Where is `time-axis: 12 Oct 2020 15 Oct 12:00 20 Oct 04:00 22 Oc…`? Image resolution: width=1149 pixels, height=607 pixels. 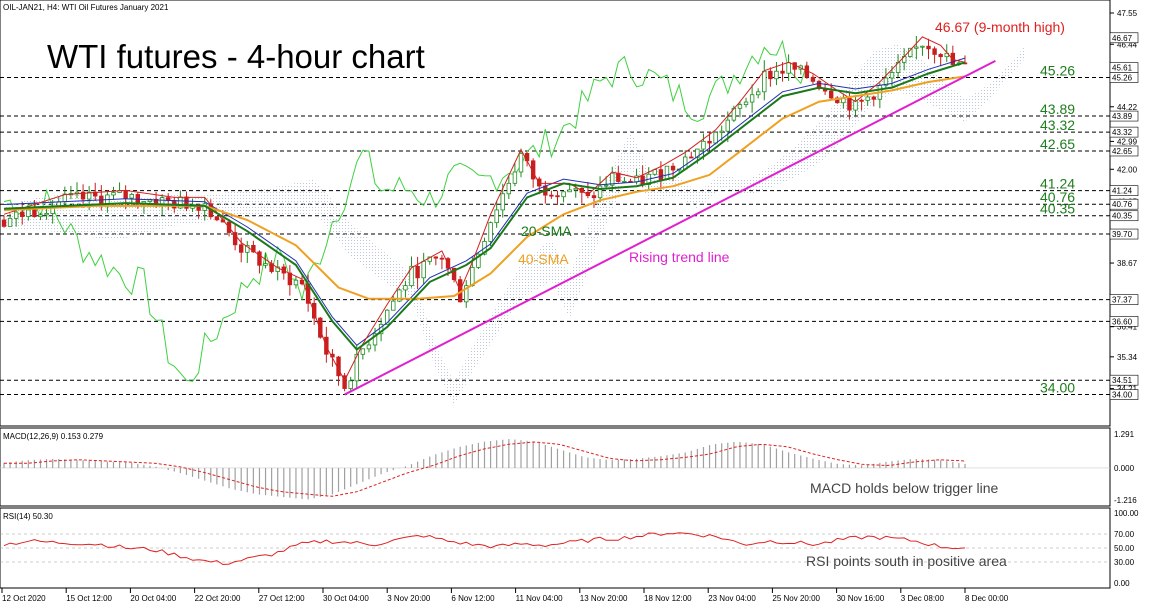
time-axis: 12 Oct 2020 15 Oct 12:00 20 Oct 04:00 22 Oc… is located at coordinates (505, 595).